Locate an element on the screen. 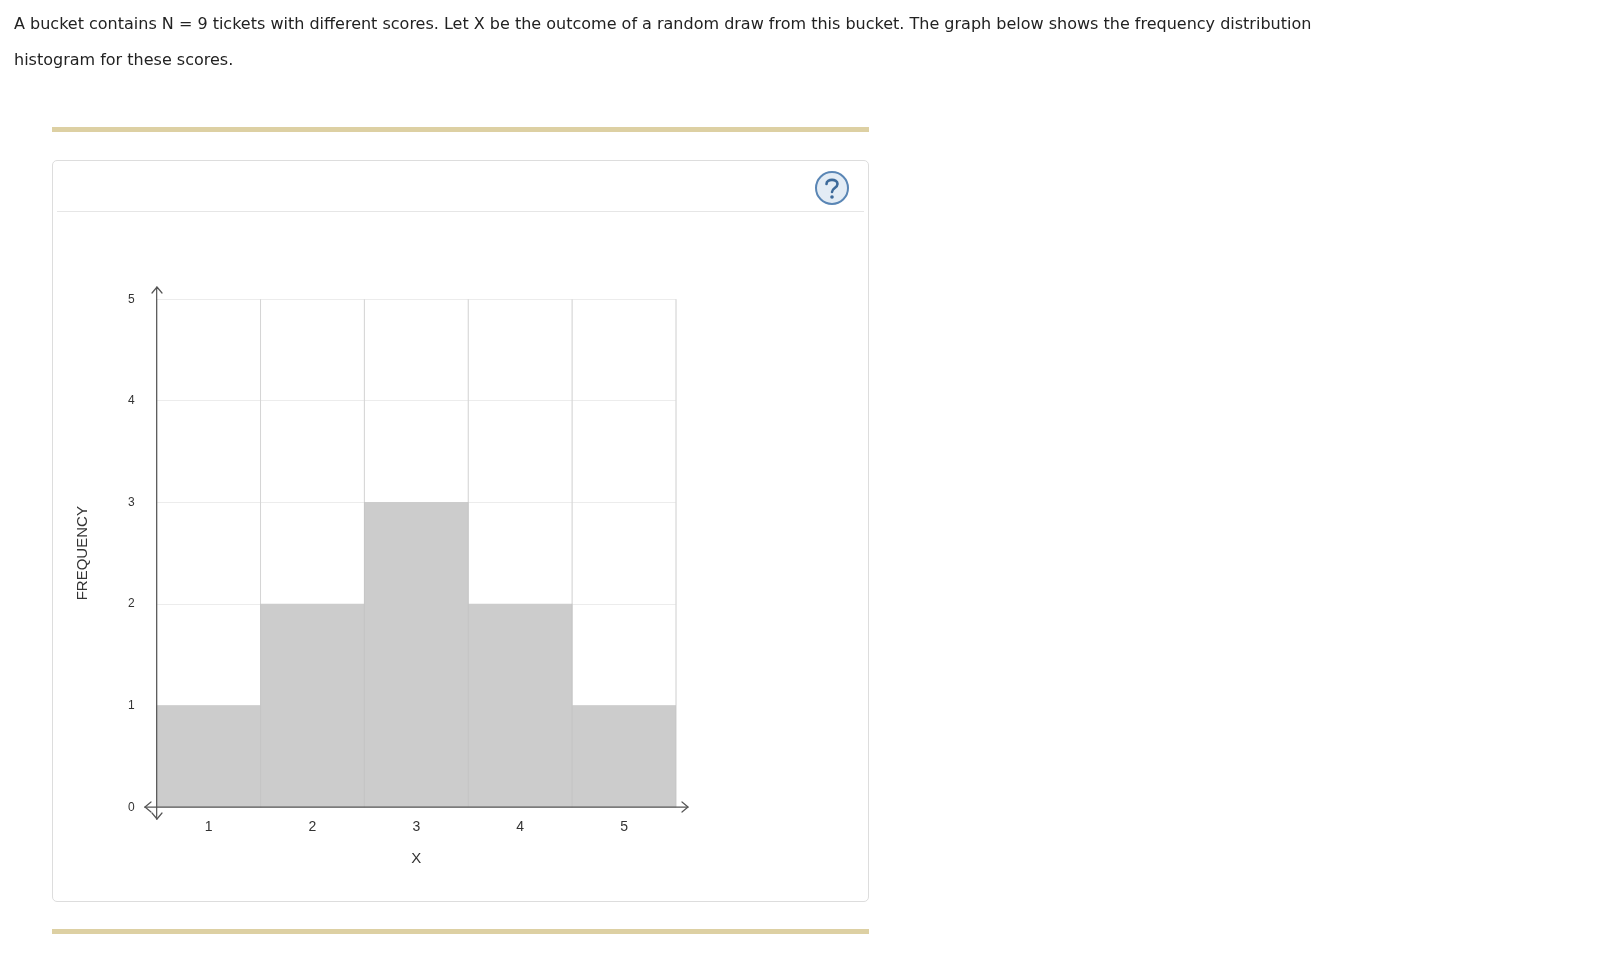 The height and width of the screenshot is (976, 1621). y-axis-title: FREQUENCY is located at coordinates (82, 553).